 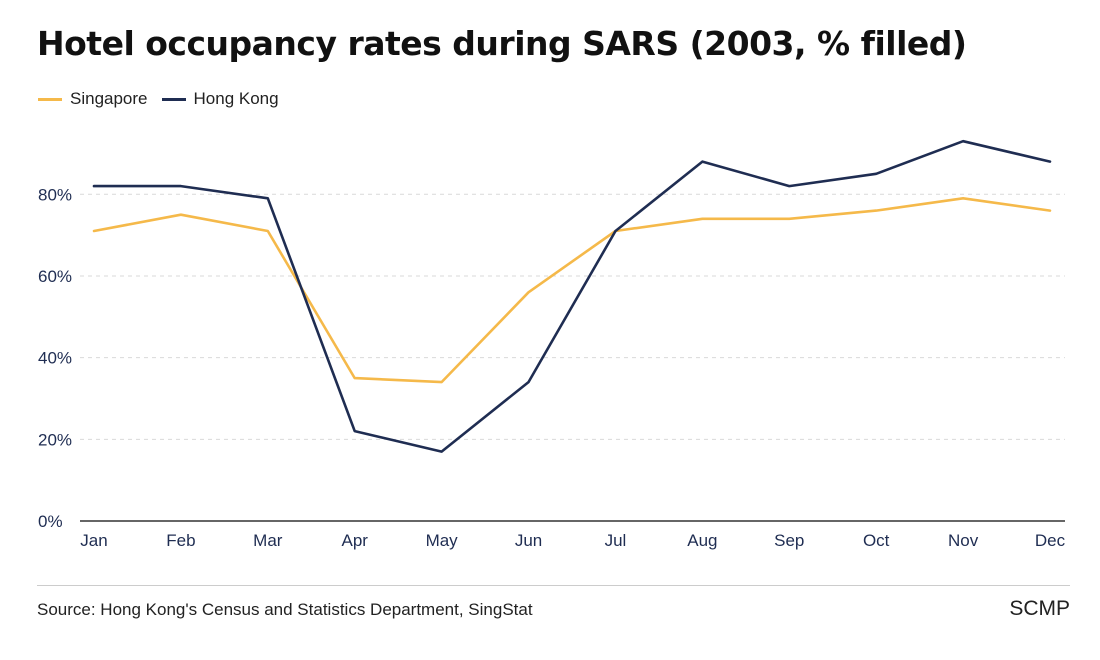 I want to click on x-tick-label-feb: Feb, so click(x=180, y=540).